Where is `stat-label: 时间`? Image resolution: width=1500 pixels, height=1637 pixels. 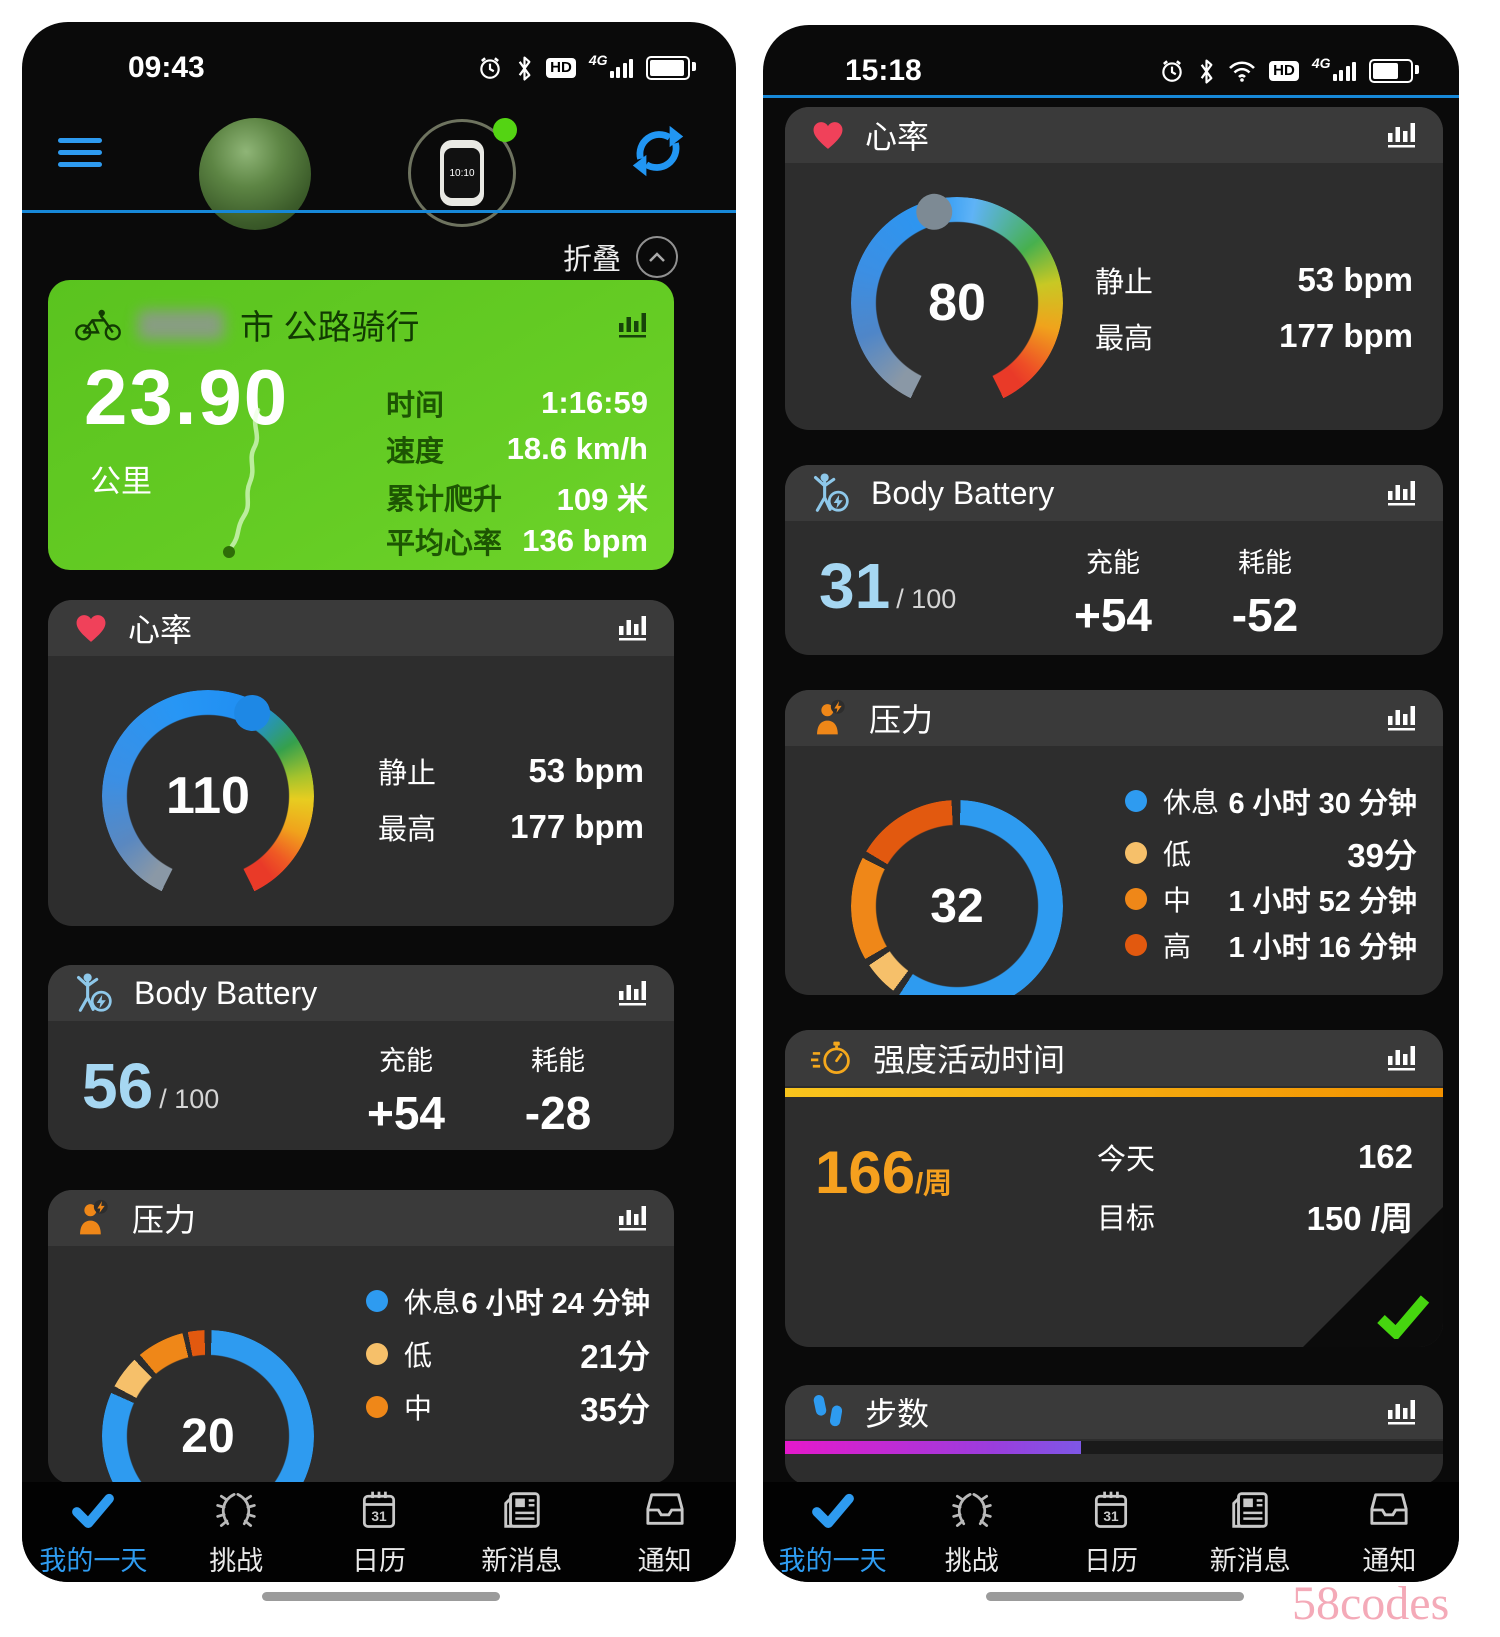 stat-label: 时间 is located at coordinates (415, 406).